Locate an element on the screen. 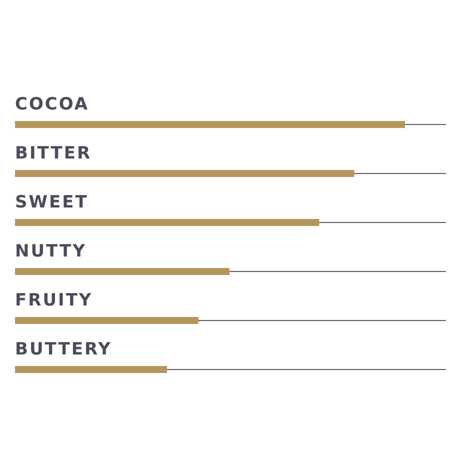  y-tick-label: BITTER is located at coordinates (53, 154).